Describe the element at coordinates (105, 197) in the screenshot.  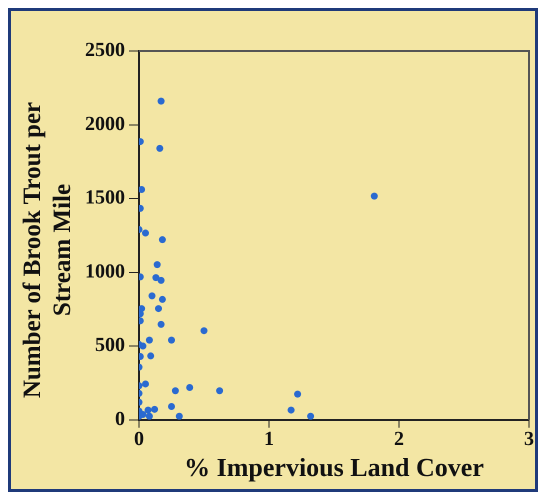
I see `y-tick-label: 1500` at that location.